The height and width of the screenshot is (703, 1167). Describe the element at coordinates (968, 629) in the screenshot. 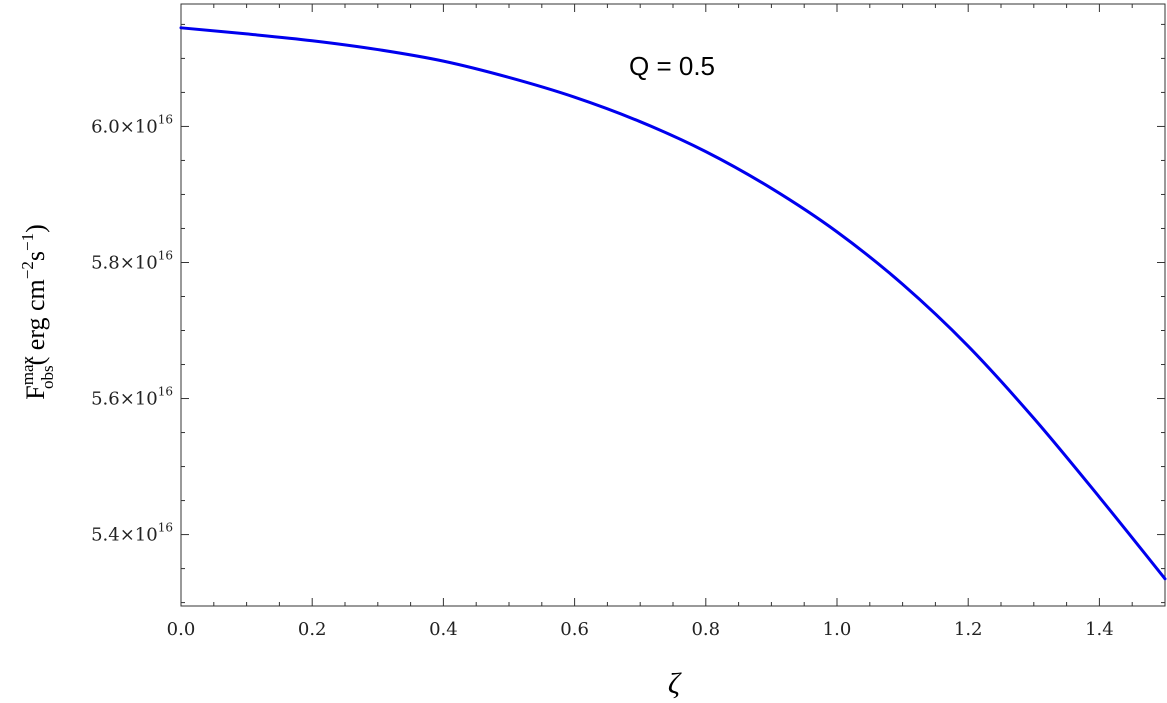

I see `x-tick-label: 1.2` at that location.